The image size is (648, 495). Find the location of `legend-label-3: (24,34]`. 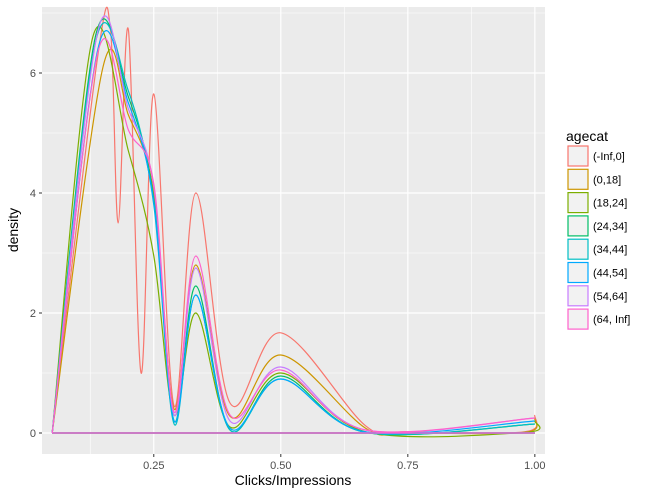

legend-label-3: (24,34] is located at coordinates (610, 227).